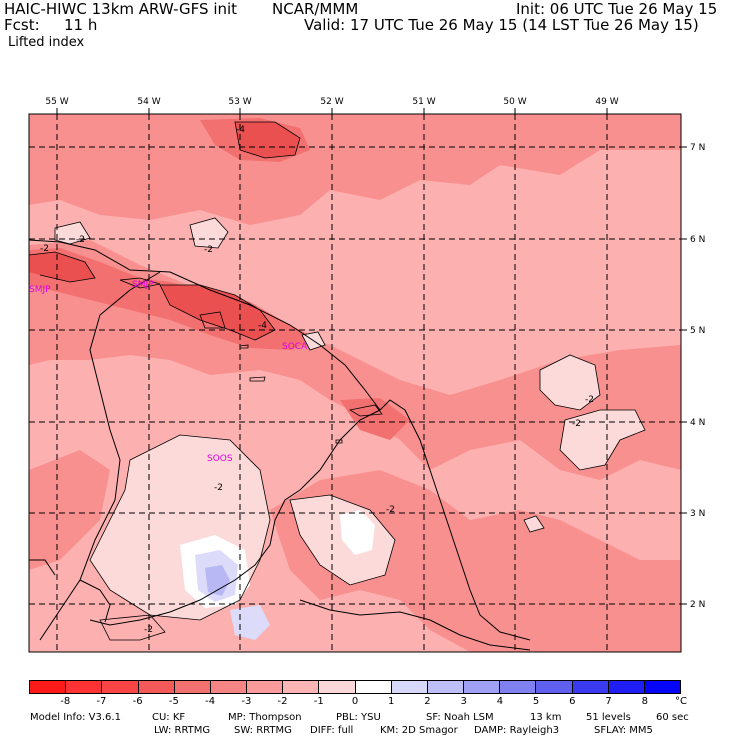  What do you see at coordinates (697, 148) in the screenshot?
I see `lat-label: 7 N` at bounding box center [697, 148].